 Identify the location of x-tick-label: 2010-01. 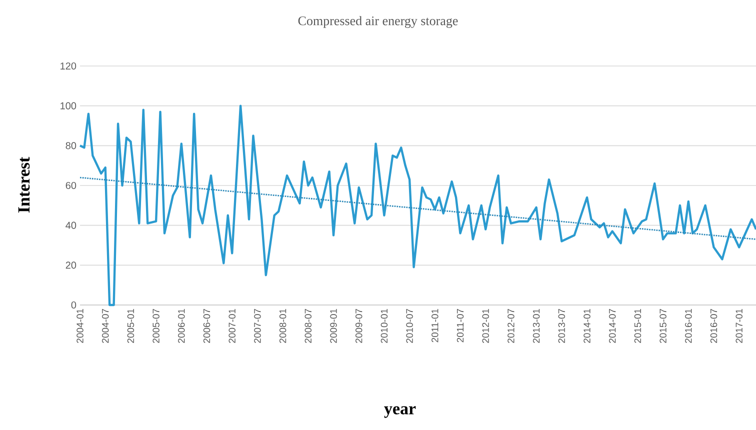
(384, 325).